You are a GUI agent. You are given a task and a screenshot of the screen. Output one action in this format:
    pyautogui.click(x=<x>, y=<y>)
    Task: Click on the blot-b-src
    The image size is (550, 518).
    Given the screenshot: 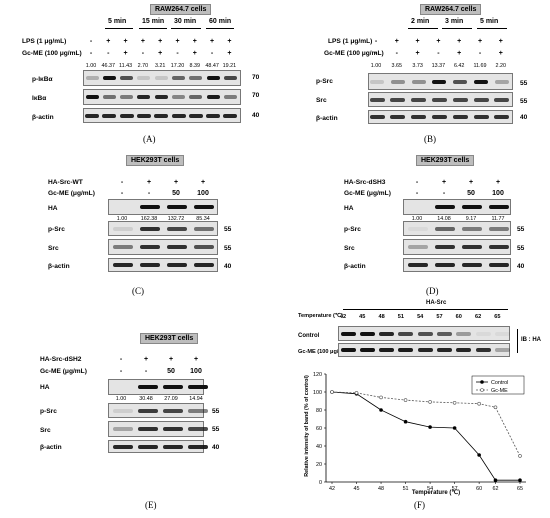 What is the action you would take?
    pyautogui.click(x=440, y=99)
    